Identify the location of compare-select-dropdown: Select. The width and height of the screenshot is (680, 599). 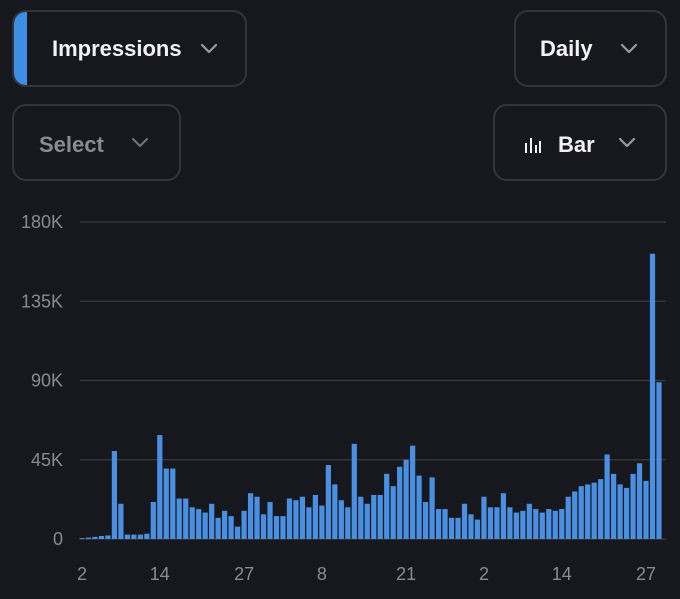
(96, 142).